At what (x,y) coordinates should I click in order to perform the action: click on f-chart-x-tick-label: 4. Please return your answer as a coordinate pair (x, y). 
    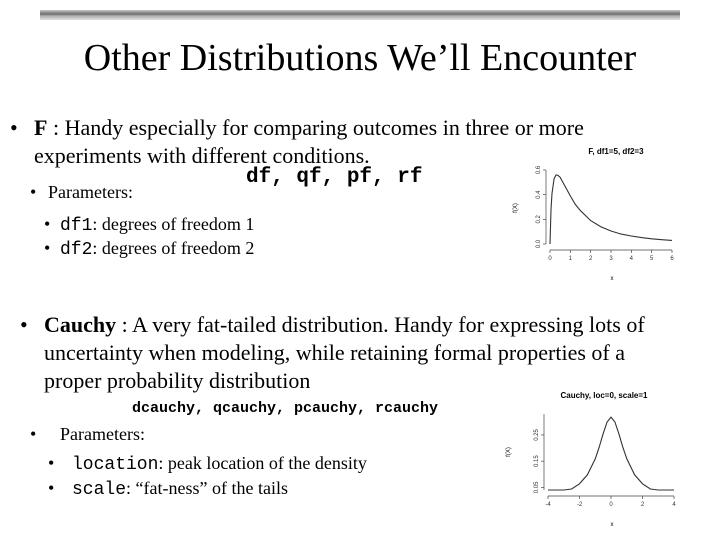
    Looking at the image, I should click on (632, 259).